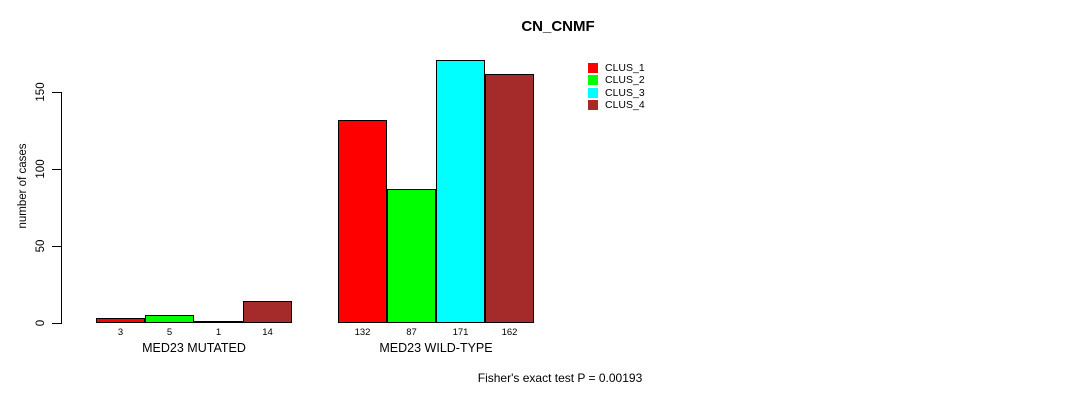 This screenshot has height=400, width=1090. What do you see at coordinates (218, 322) in the screenshot?
I see `bar-clus_3-group1` at bounding box center [218, 322].